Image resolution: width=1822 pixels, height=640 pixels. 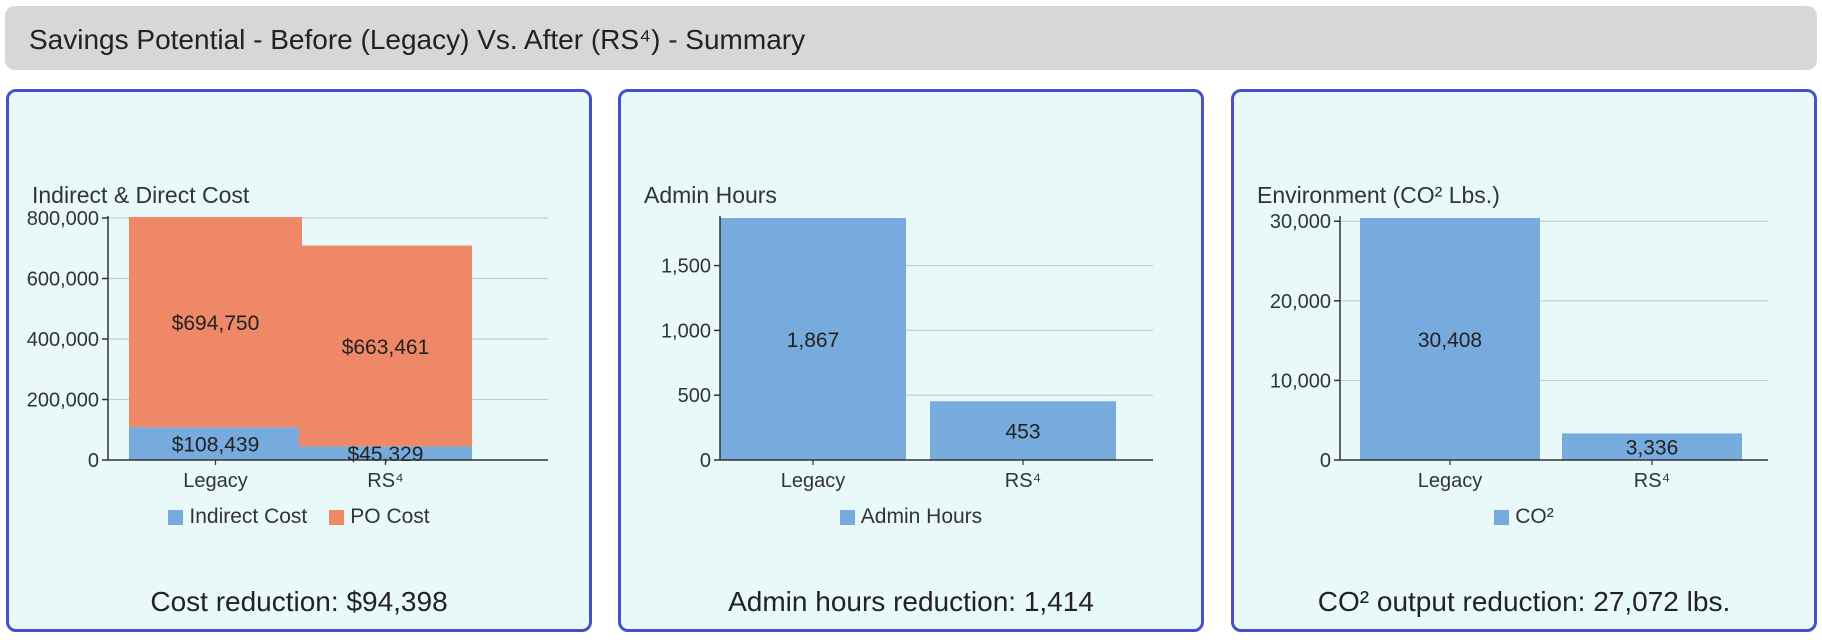 I want to click on legend-item: PO Cost, so click(x=379, y=517).